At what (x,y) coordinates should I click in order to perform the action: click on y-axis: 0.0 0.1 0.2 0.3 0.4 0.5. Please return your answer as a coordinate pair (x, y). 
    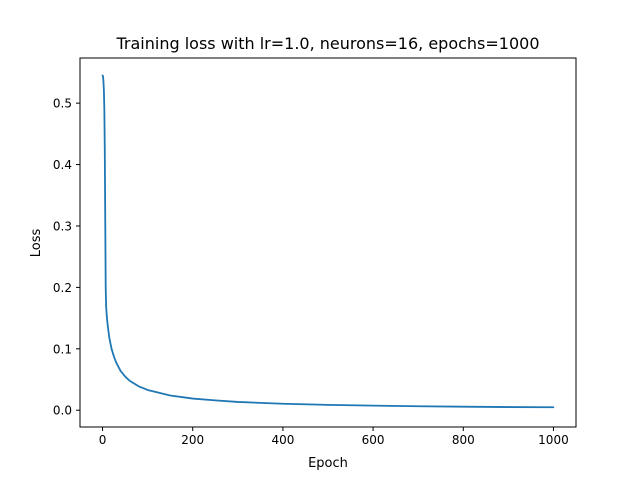
    Looking at the image, I should click on (66, 257).